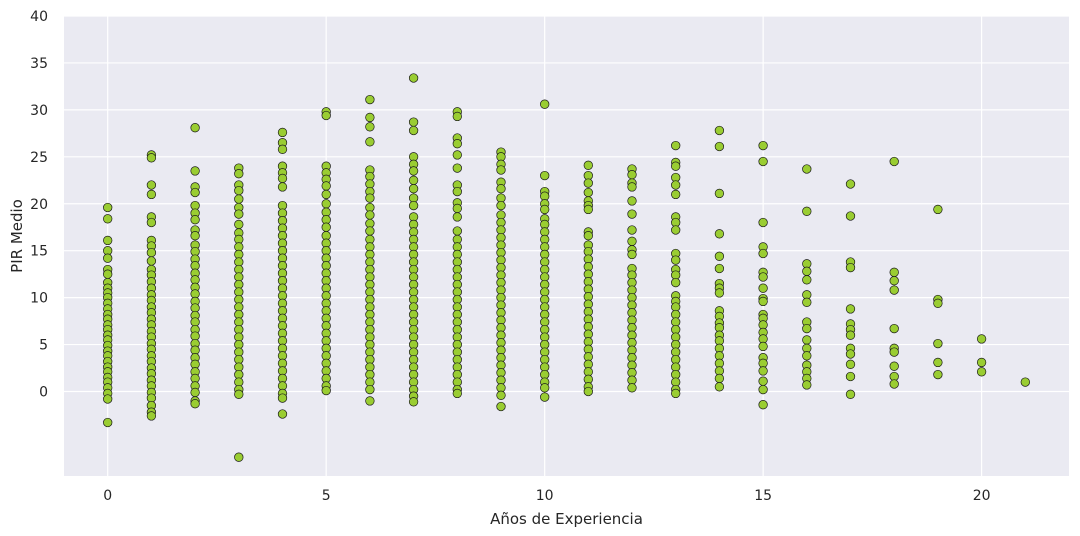 The image size is (1080, 536). Describe the element at coordinates (982, 496) in the screenshot. I see `x-tick-label: 20` at that location.